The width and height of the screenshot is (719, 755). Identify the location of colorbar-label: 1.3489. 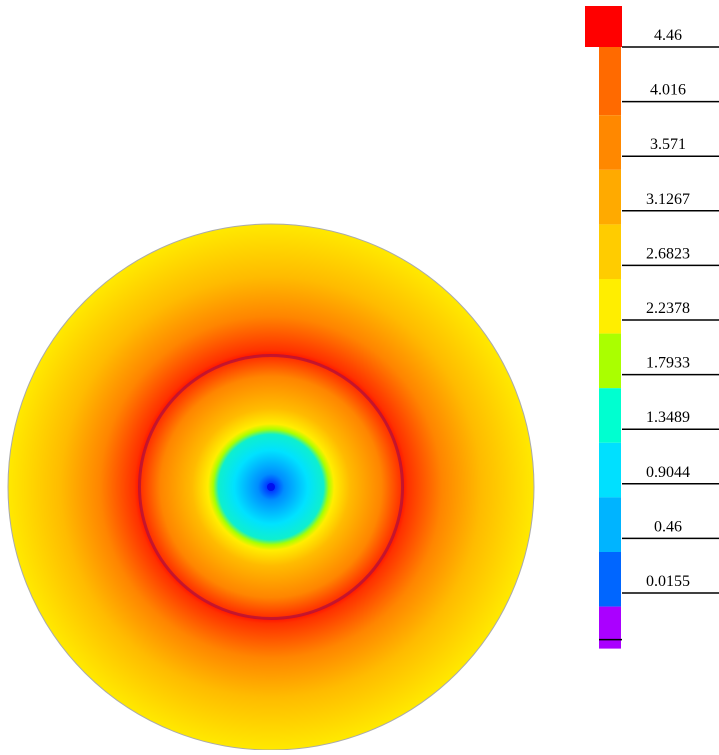
(668, 417).